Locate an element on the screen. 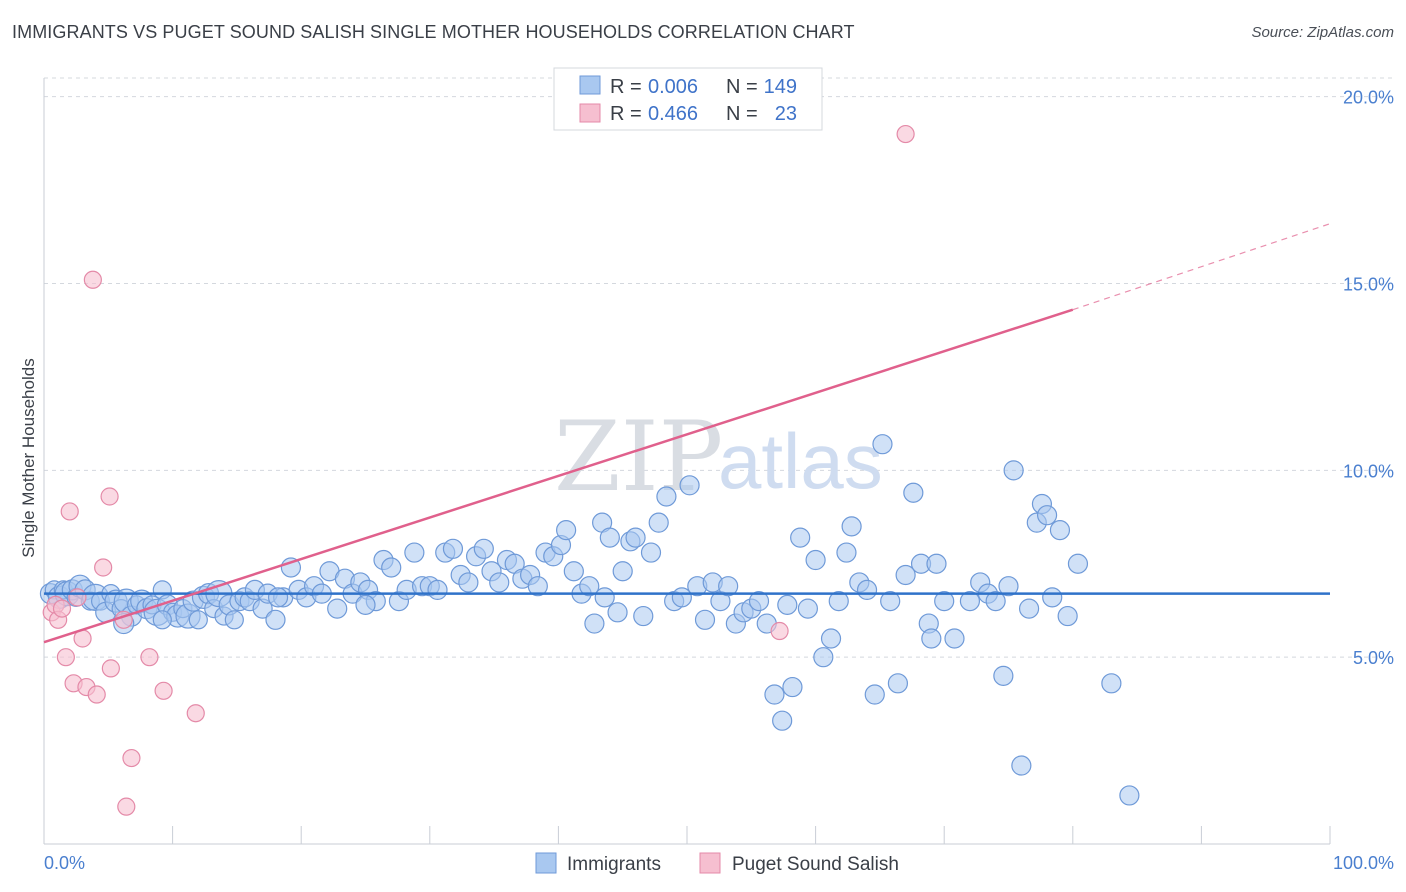 The height and width of the screenshot is (892, 1406). x-tick-label-min: 0.0% is located at coordinates (64, 863).